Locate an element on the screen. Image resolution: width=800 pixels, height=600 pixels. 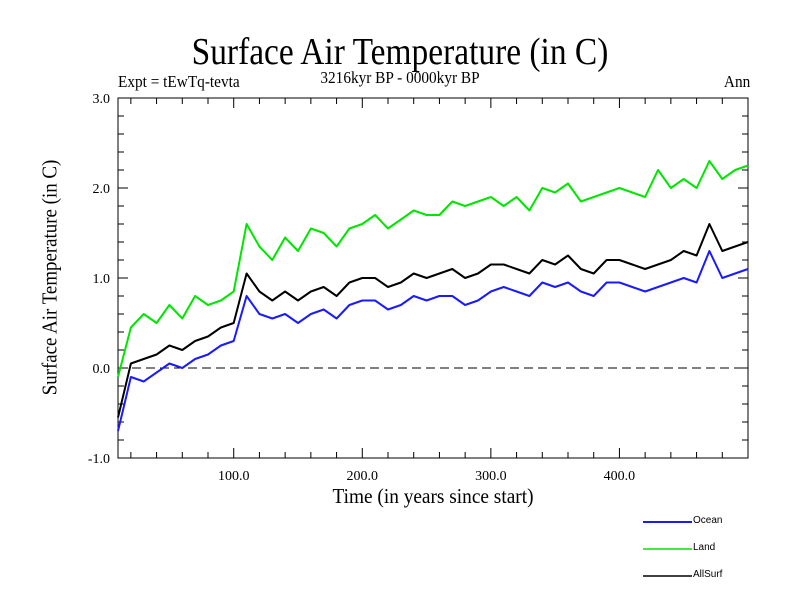
x-tick-label: 200.0 is located at coordinates (363, 476).